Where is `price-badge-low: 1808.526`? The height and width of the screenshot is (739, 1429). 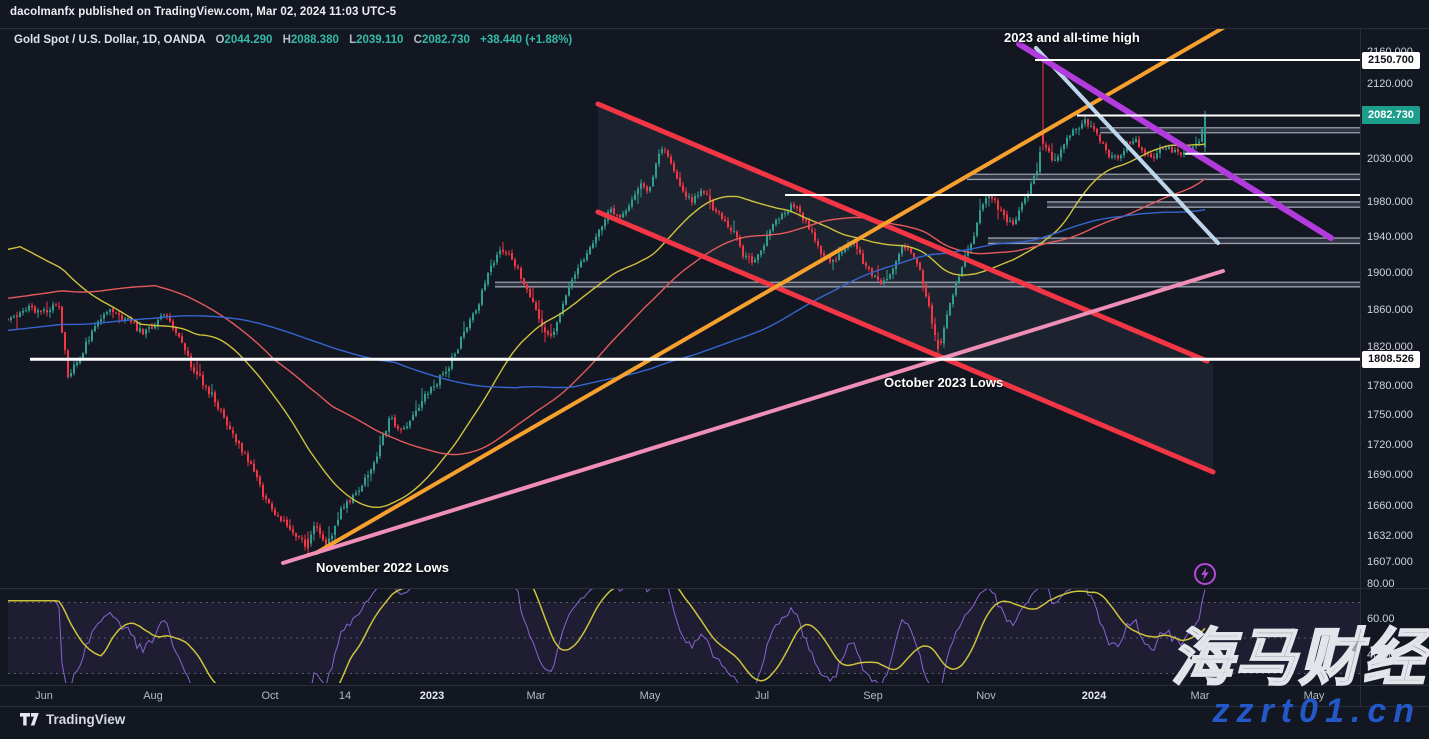
price-badge-low: 1808.526 is located at coordinates (1391, 359).